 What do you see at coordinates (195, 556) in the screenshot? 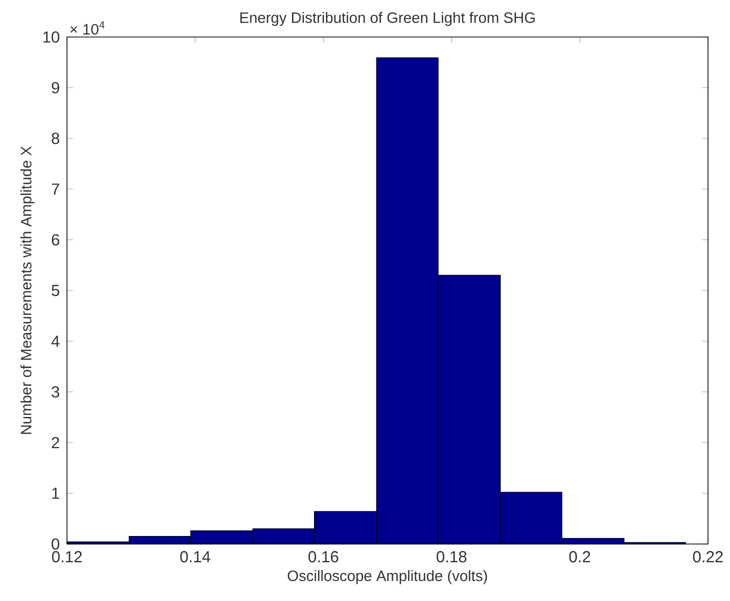
I see `x-tick-label: 0.14` at bounding box center [195, 556].